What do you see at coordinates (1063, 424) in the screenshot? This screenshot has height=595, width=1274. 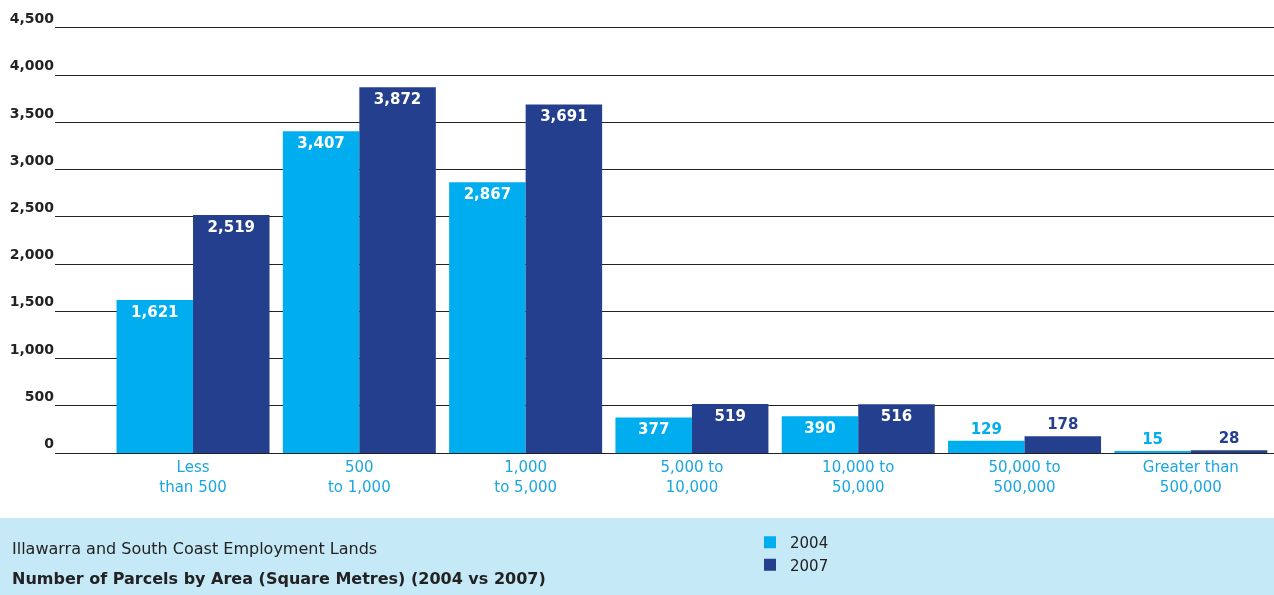 I see `data-label: 178` at bounding box center [1063, 424].